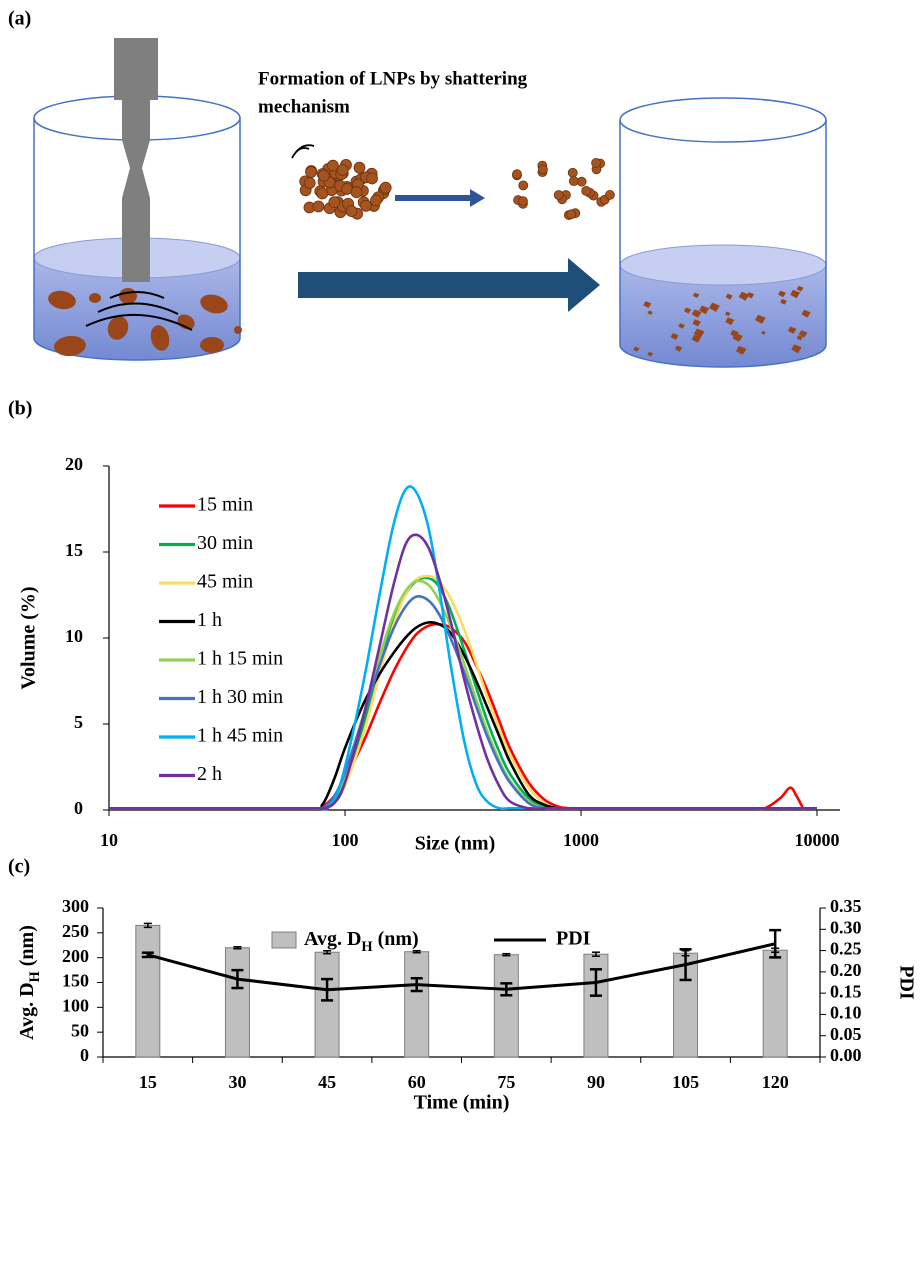 The image size is (922, 1287). I want to click on probe, so click(136, 191).